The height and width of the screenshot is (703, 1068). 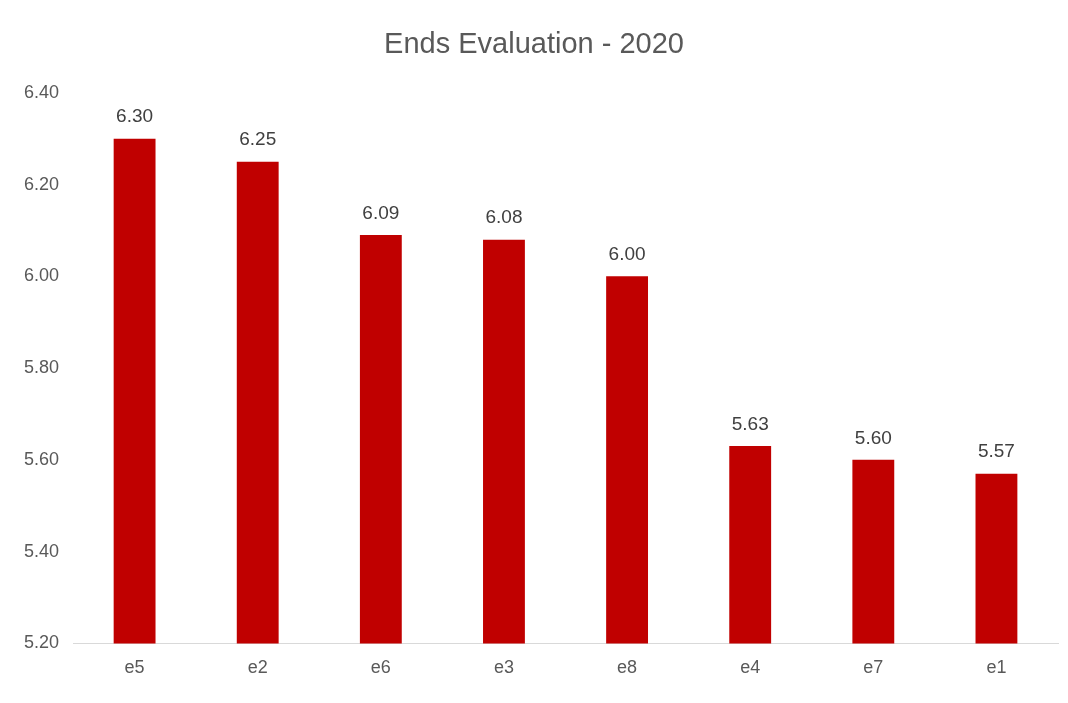 I want to click on x-tick-label: e7, so click(x=873, y=667).